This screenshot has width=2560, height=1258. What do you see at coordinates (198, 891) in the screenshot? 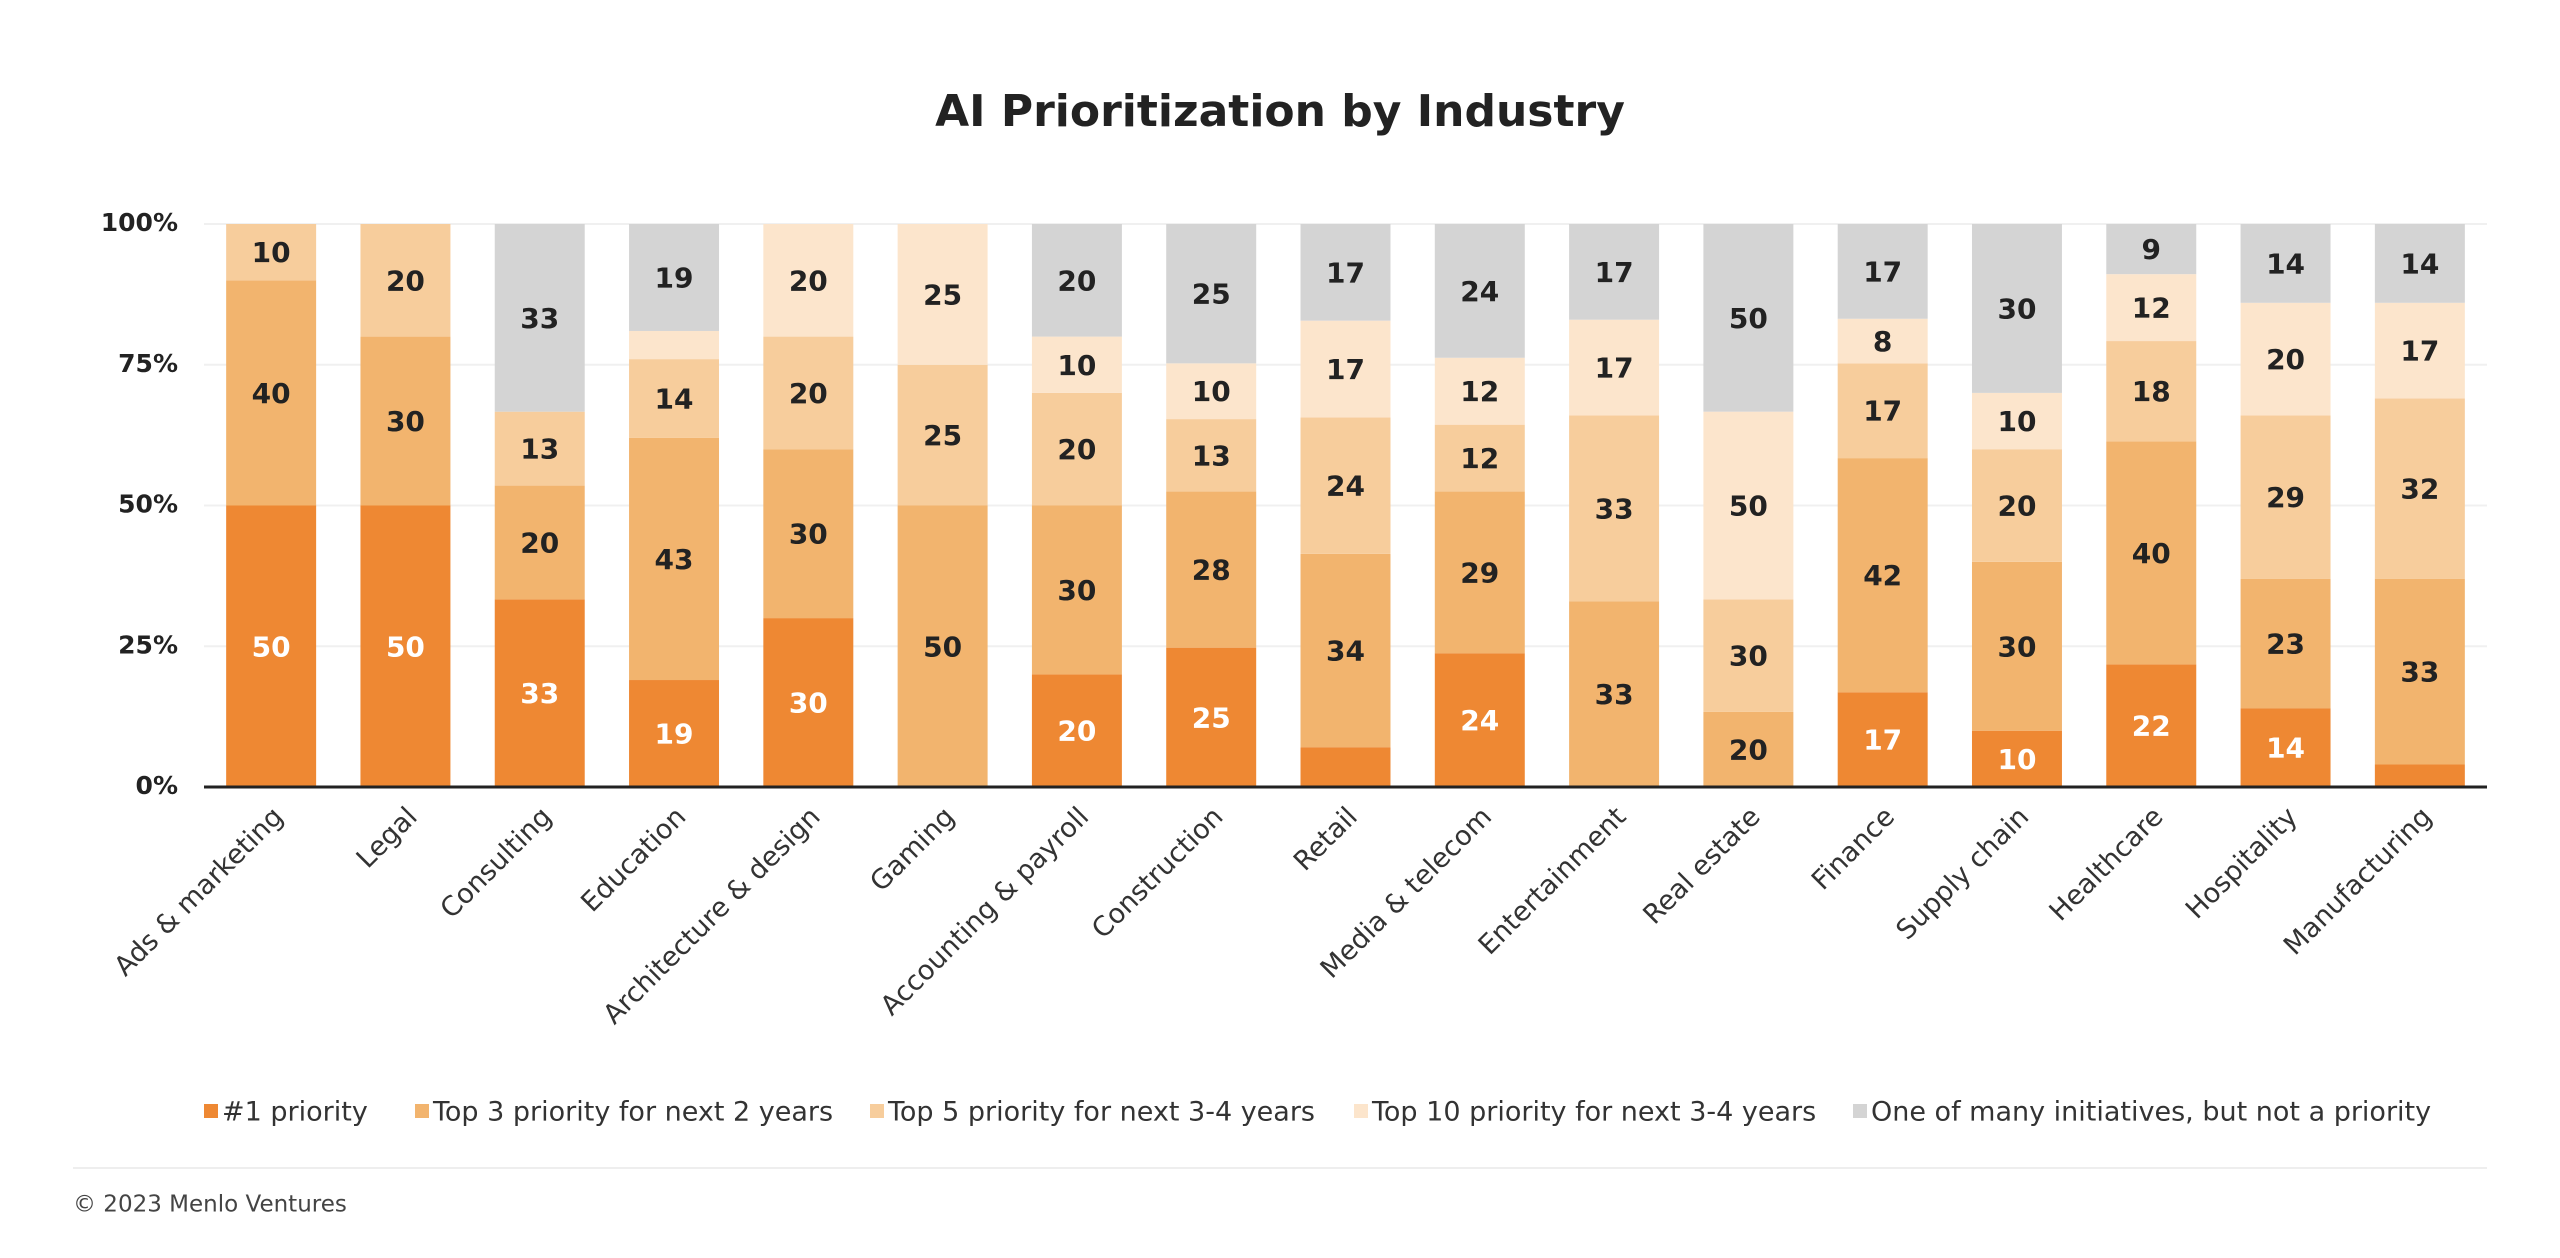
I see `x-tick-label: Ads & marketing` at bounding box center [198, 891].